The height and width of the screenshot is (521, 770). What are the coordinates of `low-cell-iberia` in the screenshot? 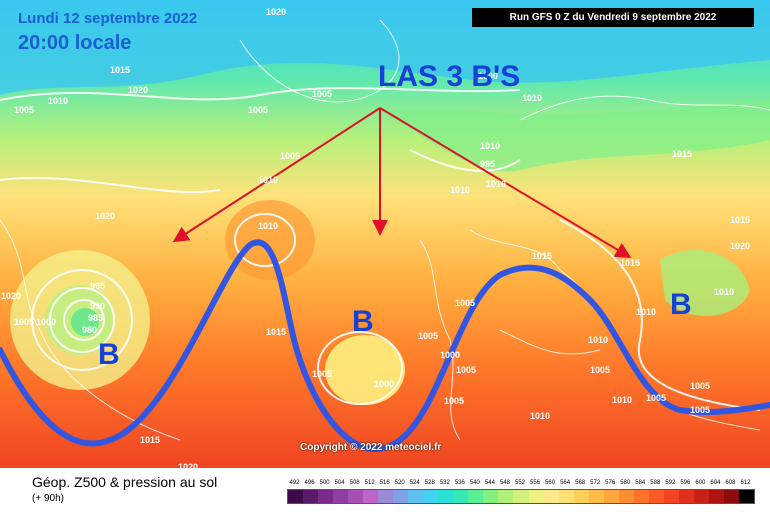 It's located at (365, 370).